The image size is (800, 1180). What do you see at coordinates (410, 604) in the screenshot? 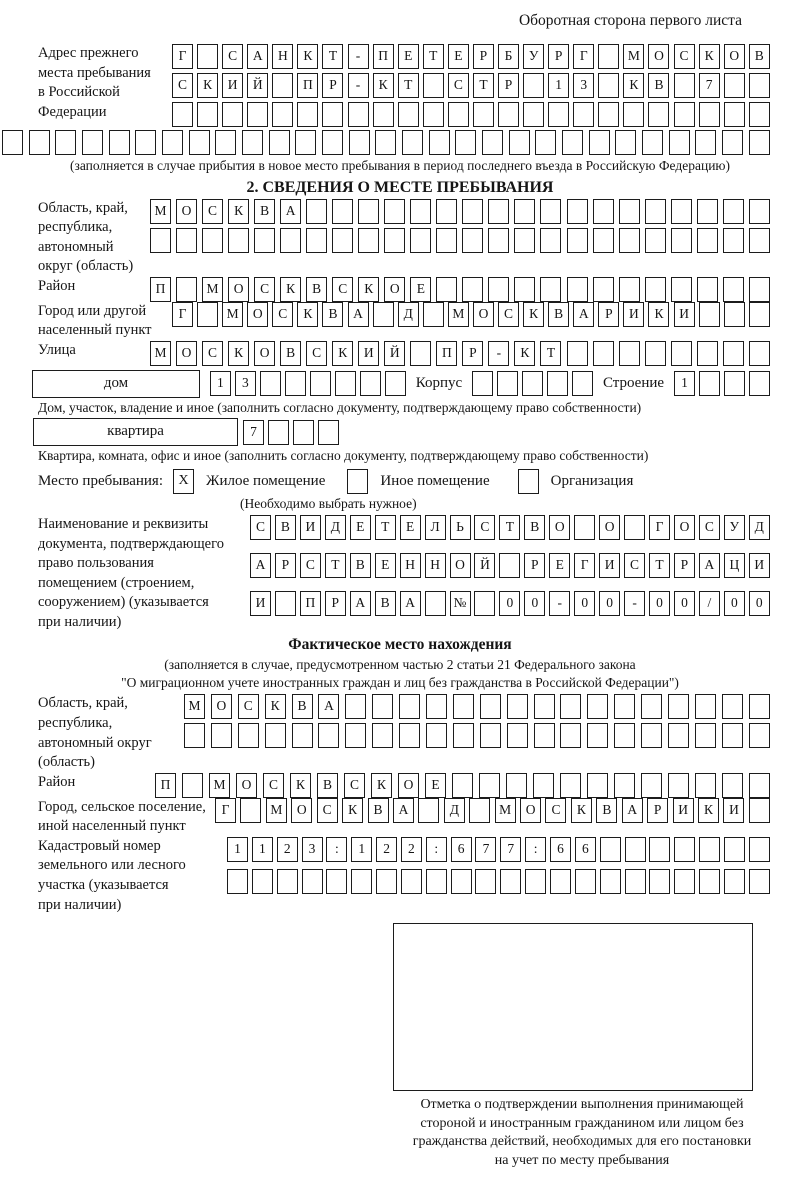
I see `char-cell: А` at bounding box center [410, 604].